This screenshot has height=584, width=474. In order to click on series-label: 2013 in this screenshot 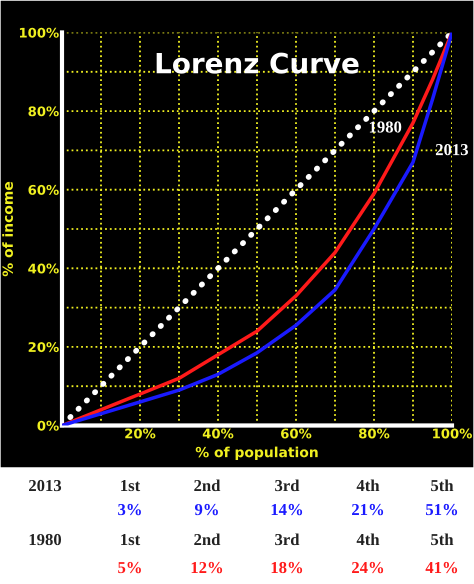, I will do `click(452, 150)`.